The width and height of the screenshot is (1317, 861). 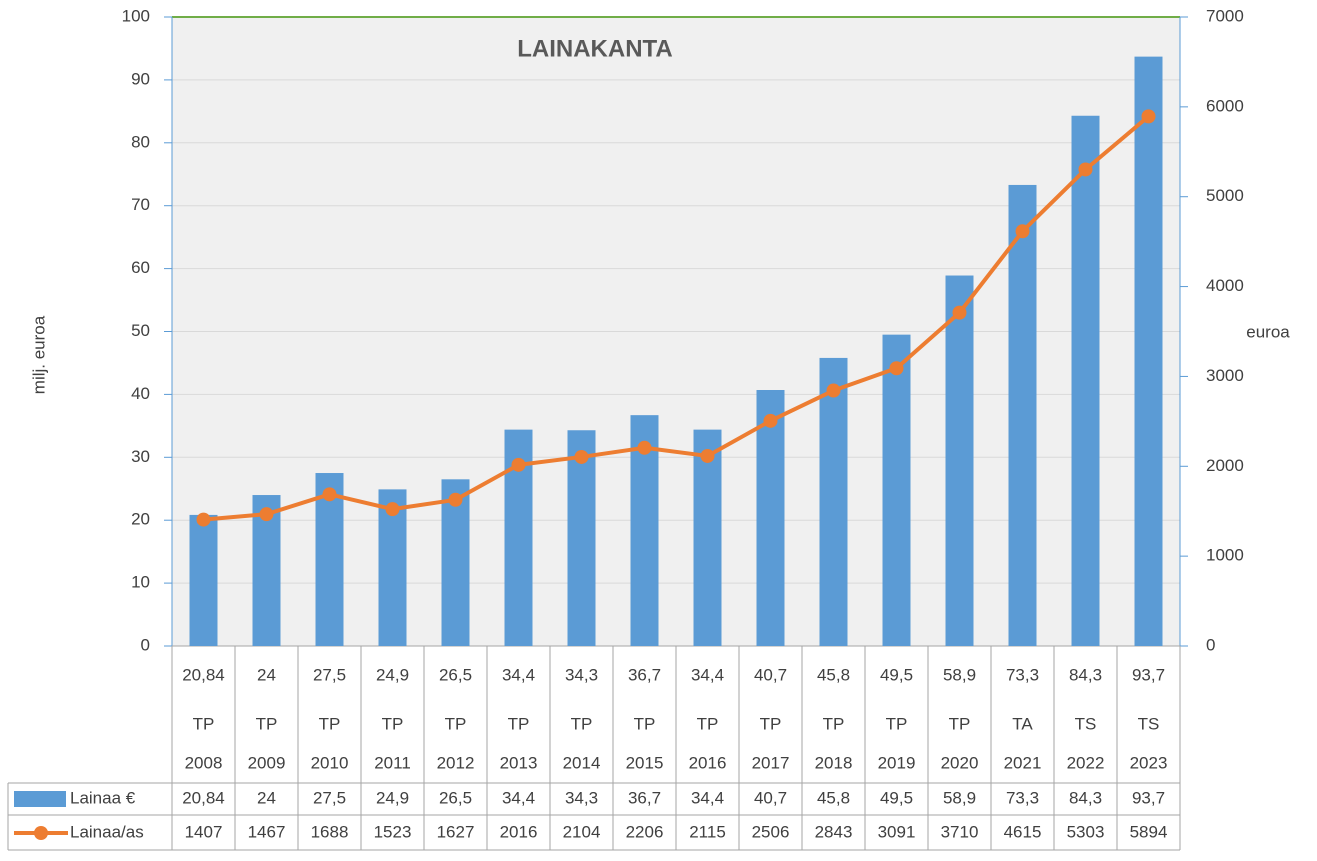 I want to click on table-value: 1688, so click(x=330, y=831).